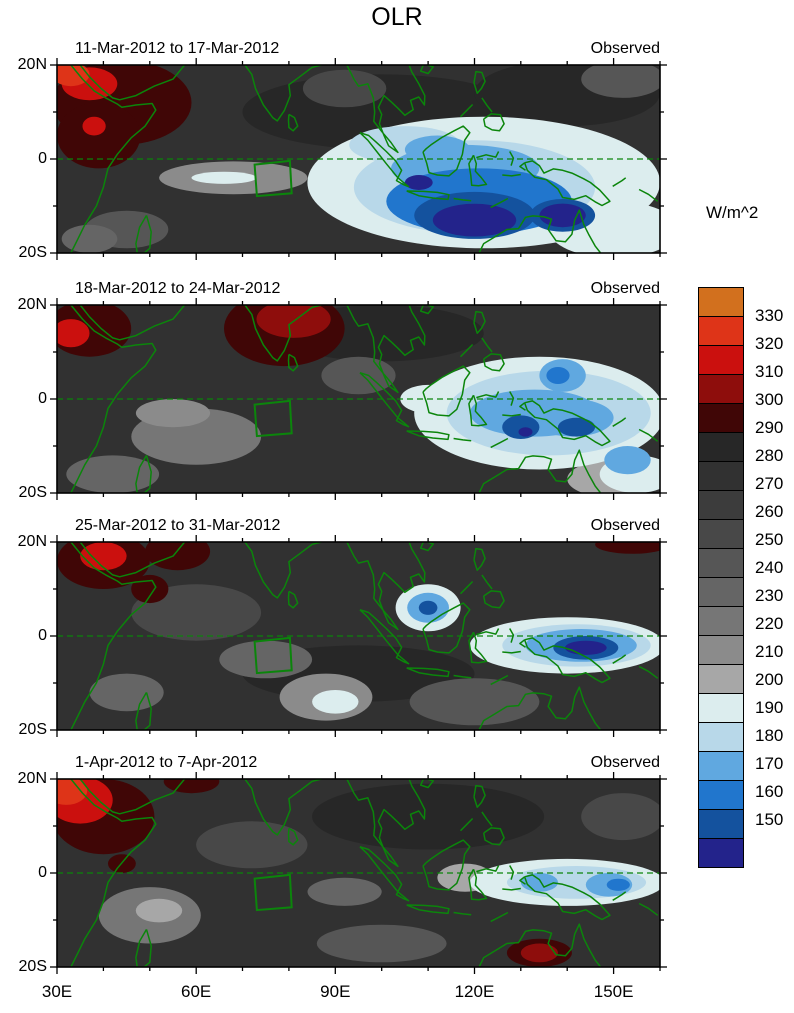  I want to click on colorbar-tick-label: 310, so click(769, 371).